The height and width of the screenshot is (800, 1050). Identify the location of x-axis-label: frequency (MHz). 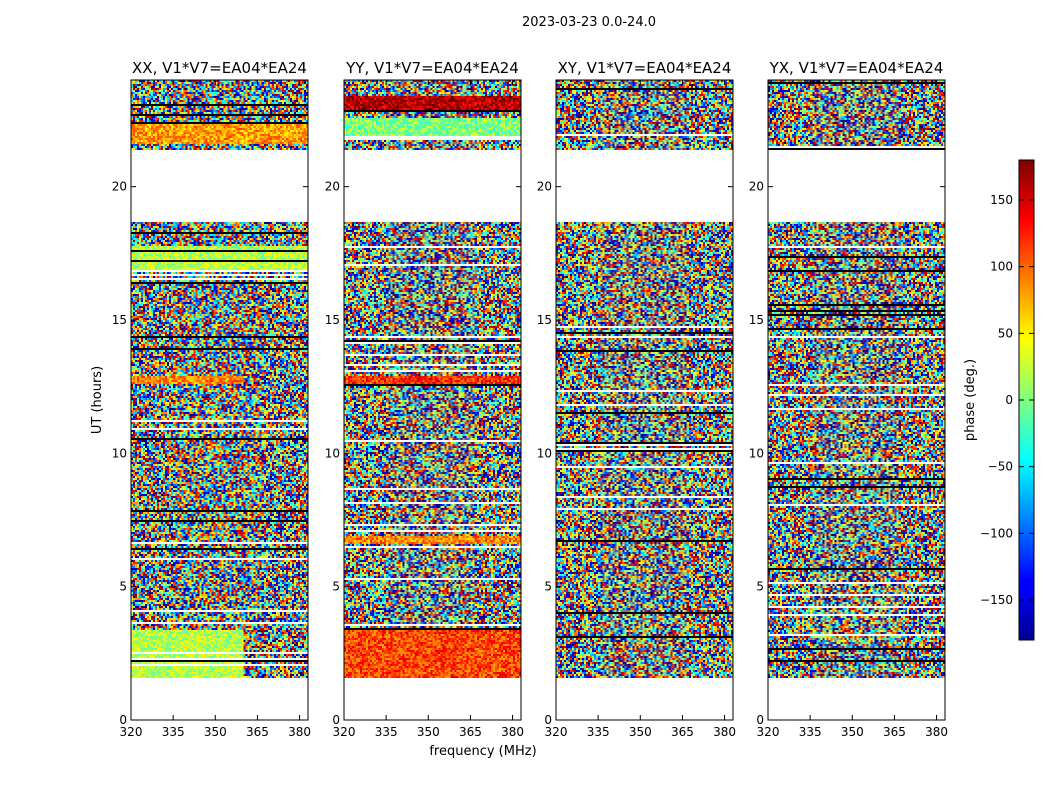
(482, 751).